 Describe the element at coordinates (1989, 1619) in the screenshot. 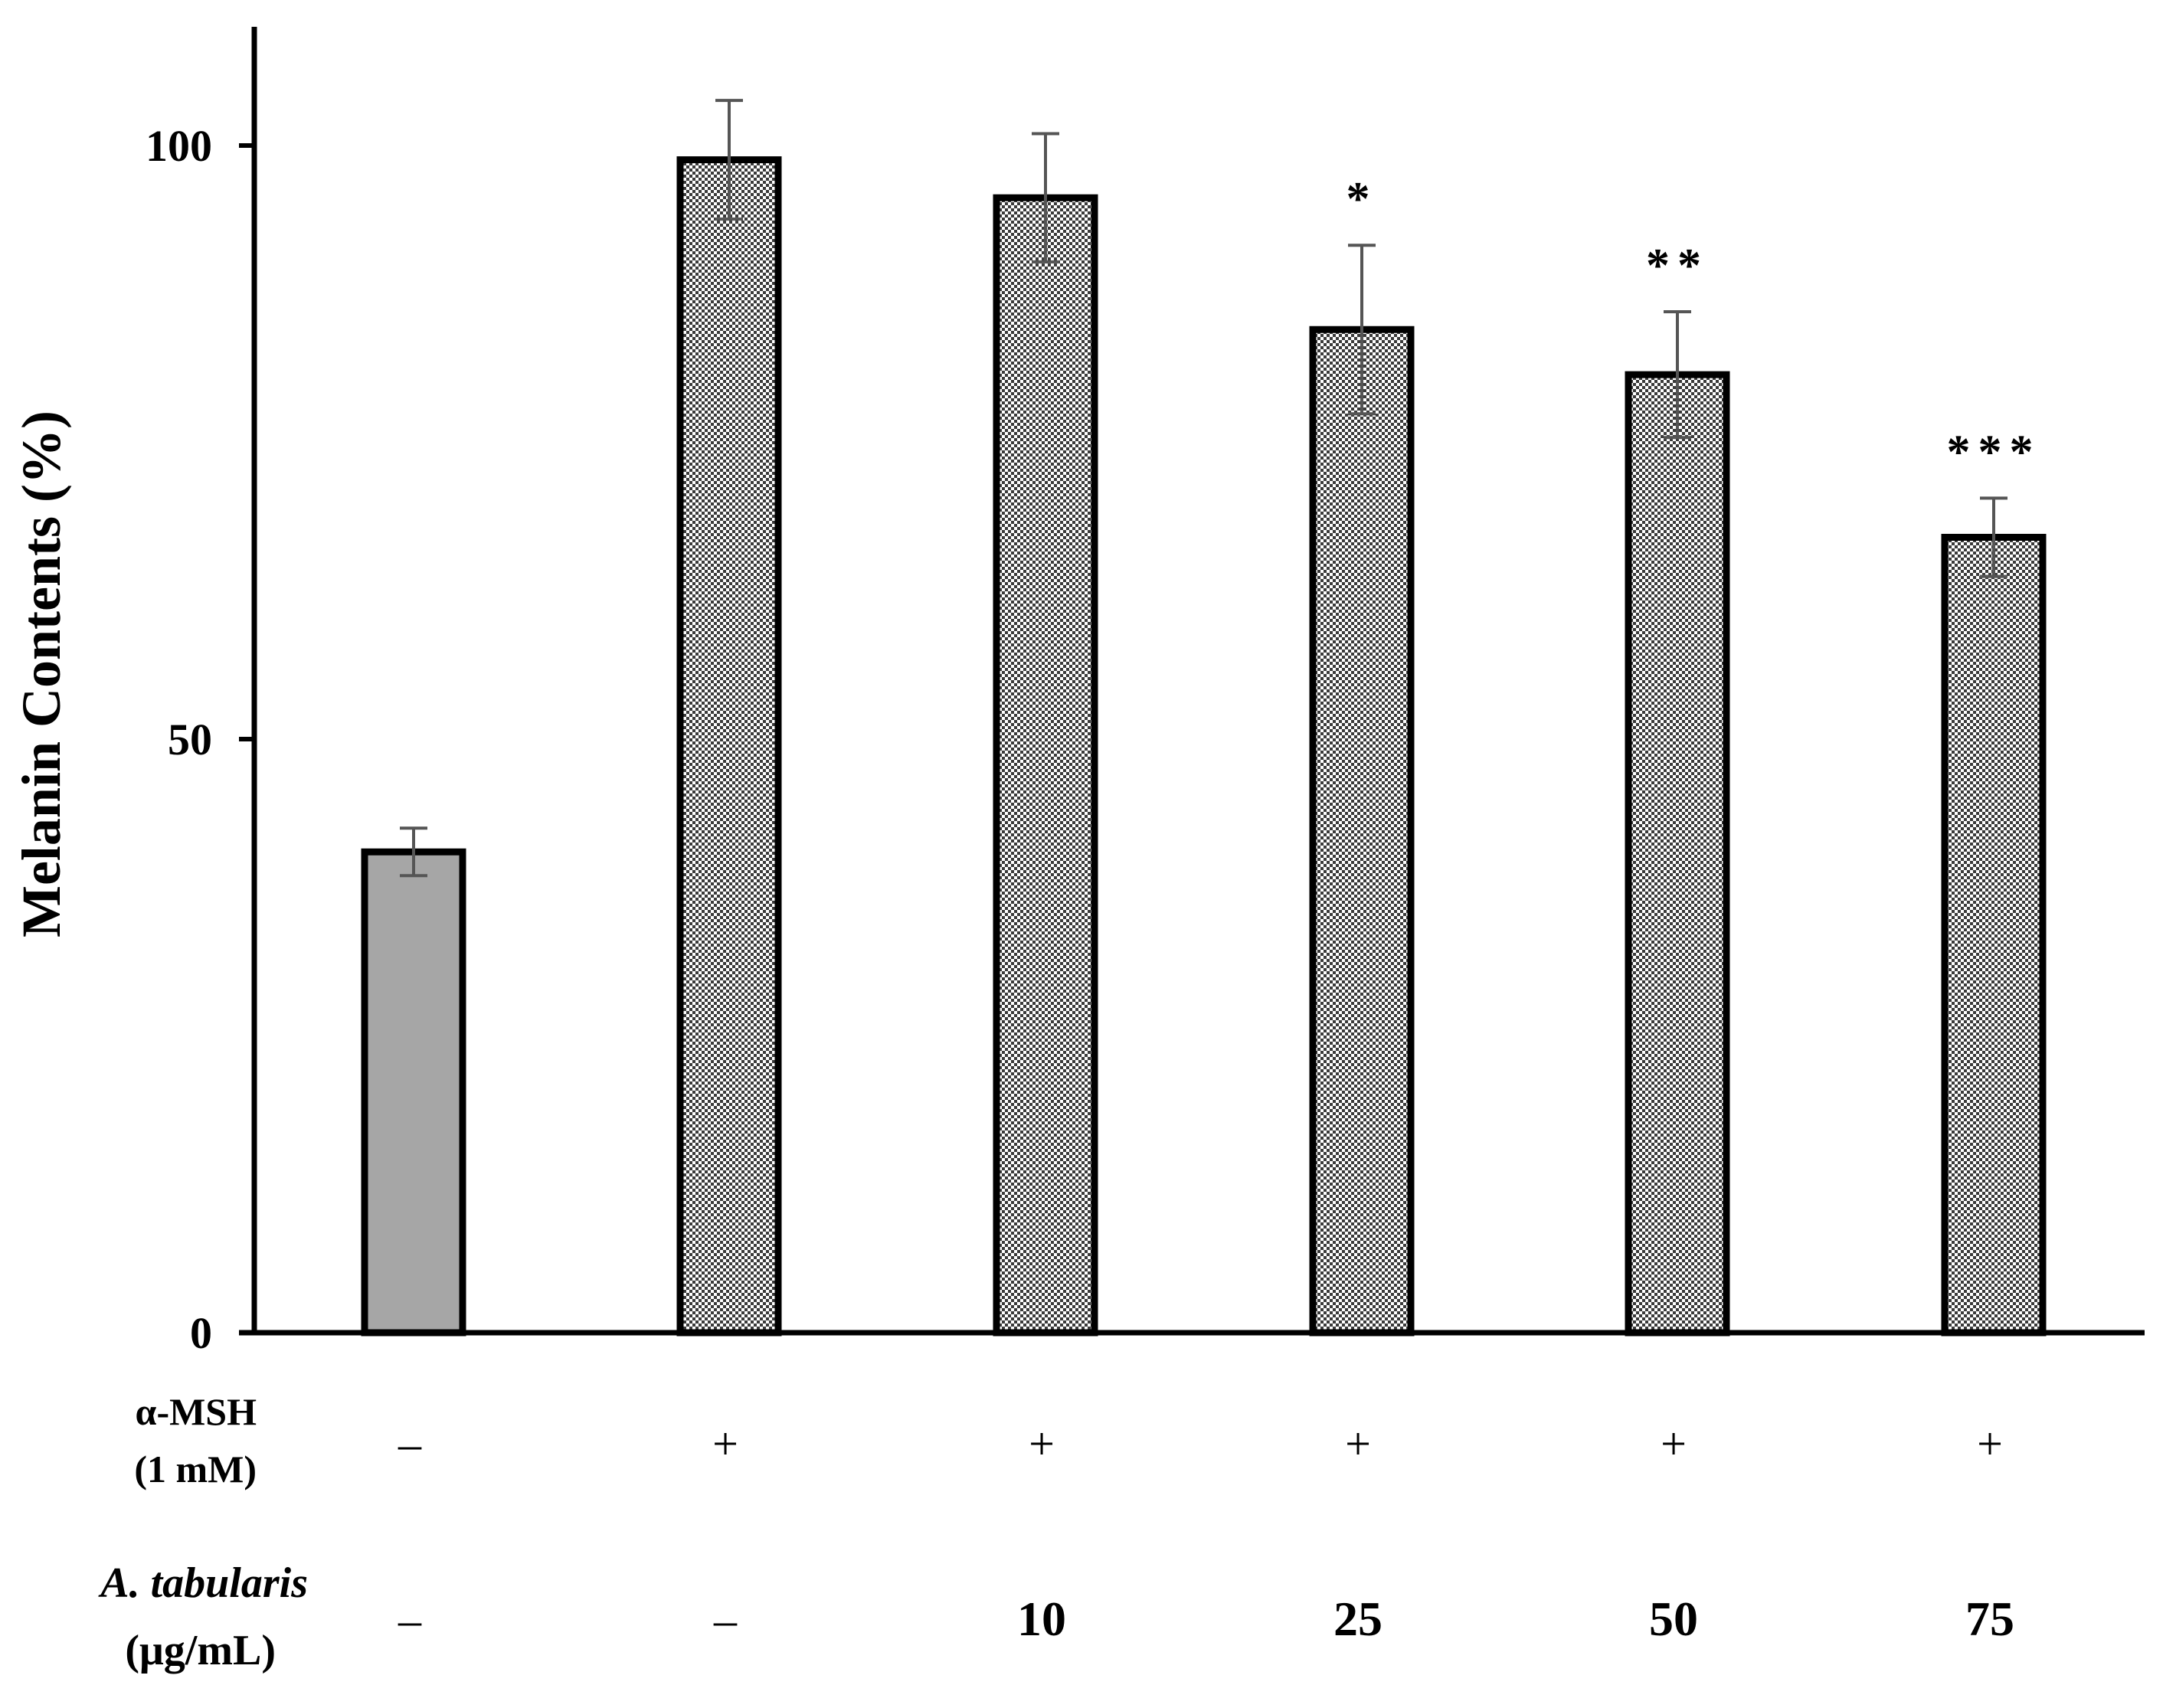

I see `row-2-cell-6: 75` at that location.